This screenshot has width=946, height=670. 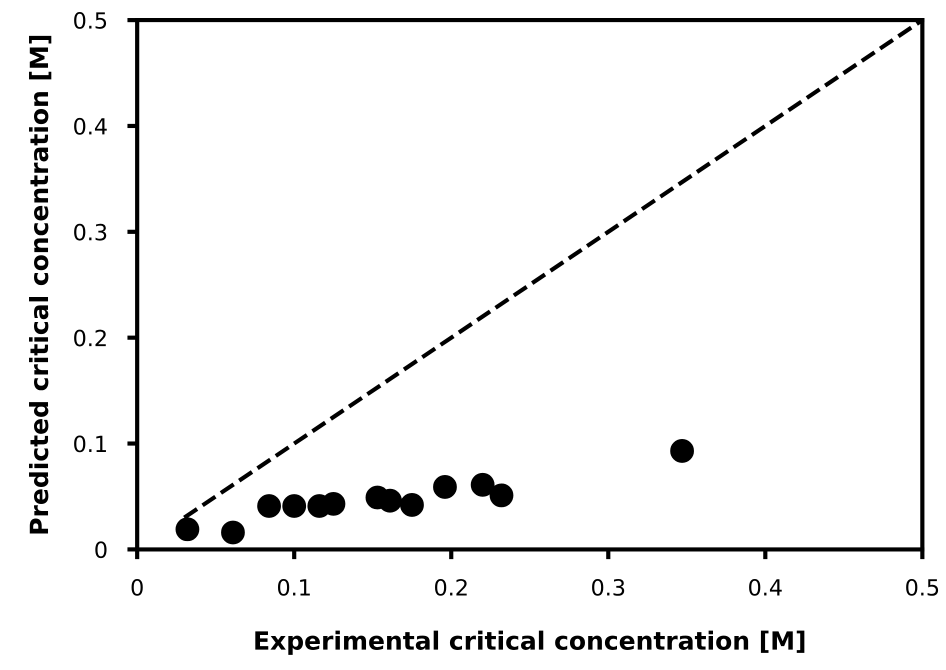 I want to click on x-axis-title: Experimental critical concentration [M], so click(x=529, y=642).